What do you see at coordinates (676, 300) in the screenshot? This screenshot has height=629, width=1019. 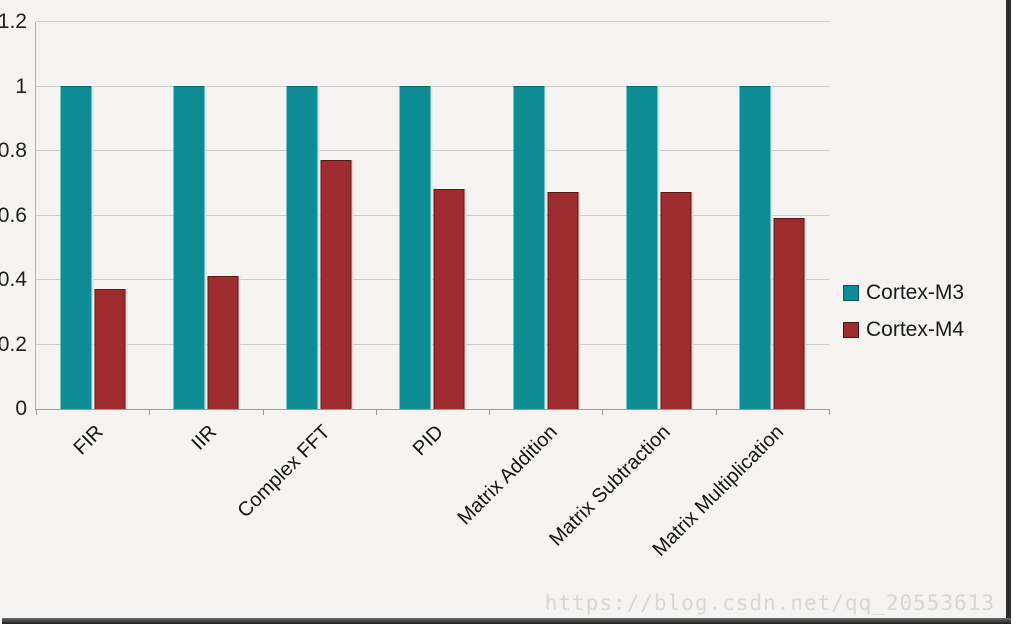 I see `bar-cortex-m4-matrix-subtraction` at bounding box center [676, 300].